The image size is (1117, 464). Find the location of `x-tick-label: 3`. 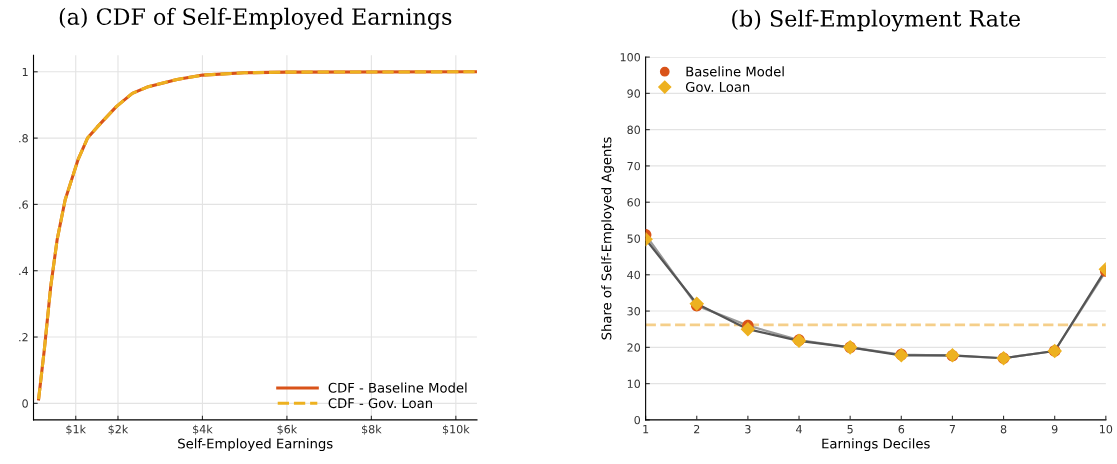

x-tick-label: 3 is located at coordinates (748, 429).